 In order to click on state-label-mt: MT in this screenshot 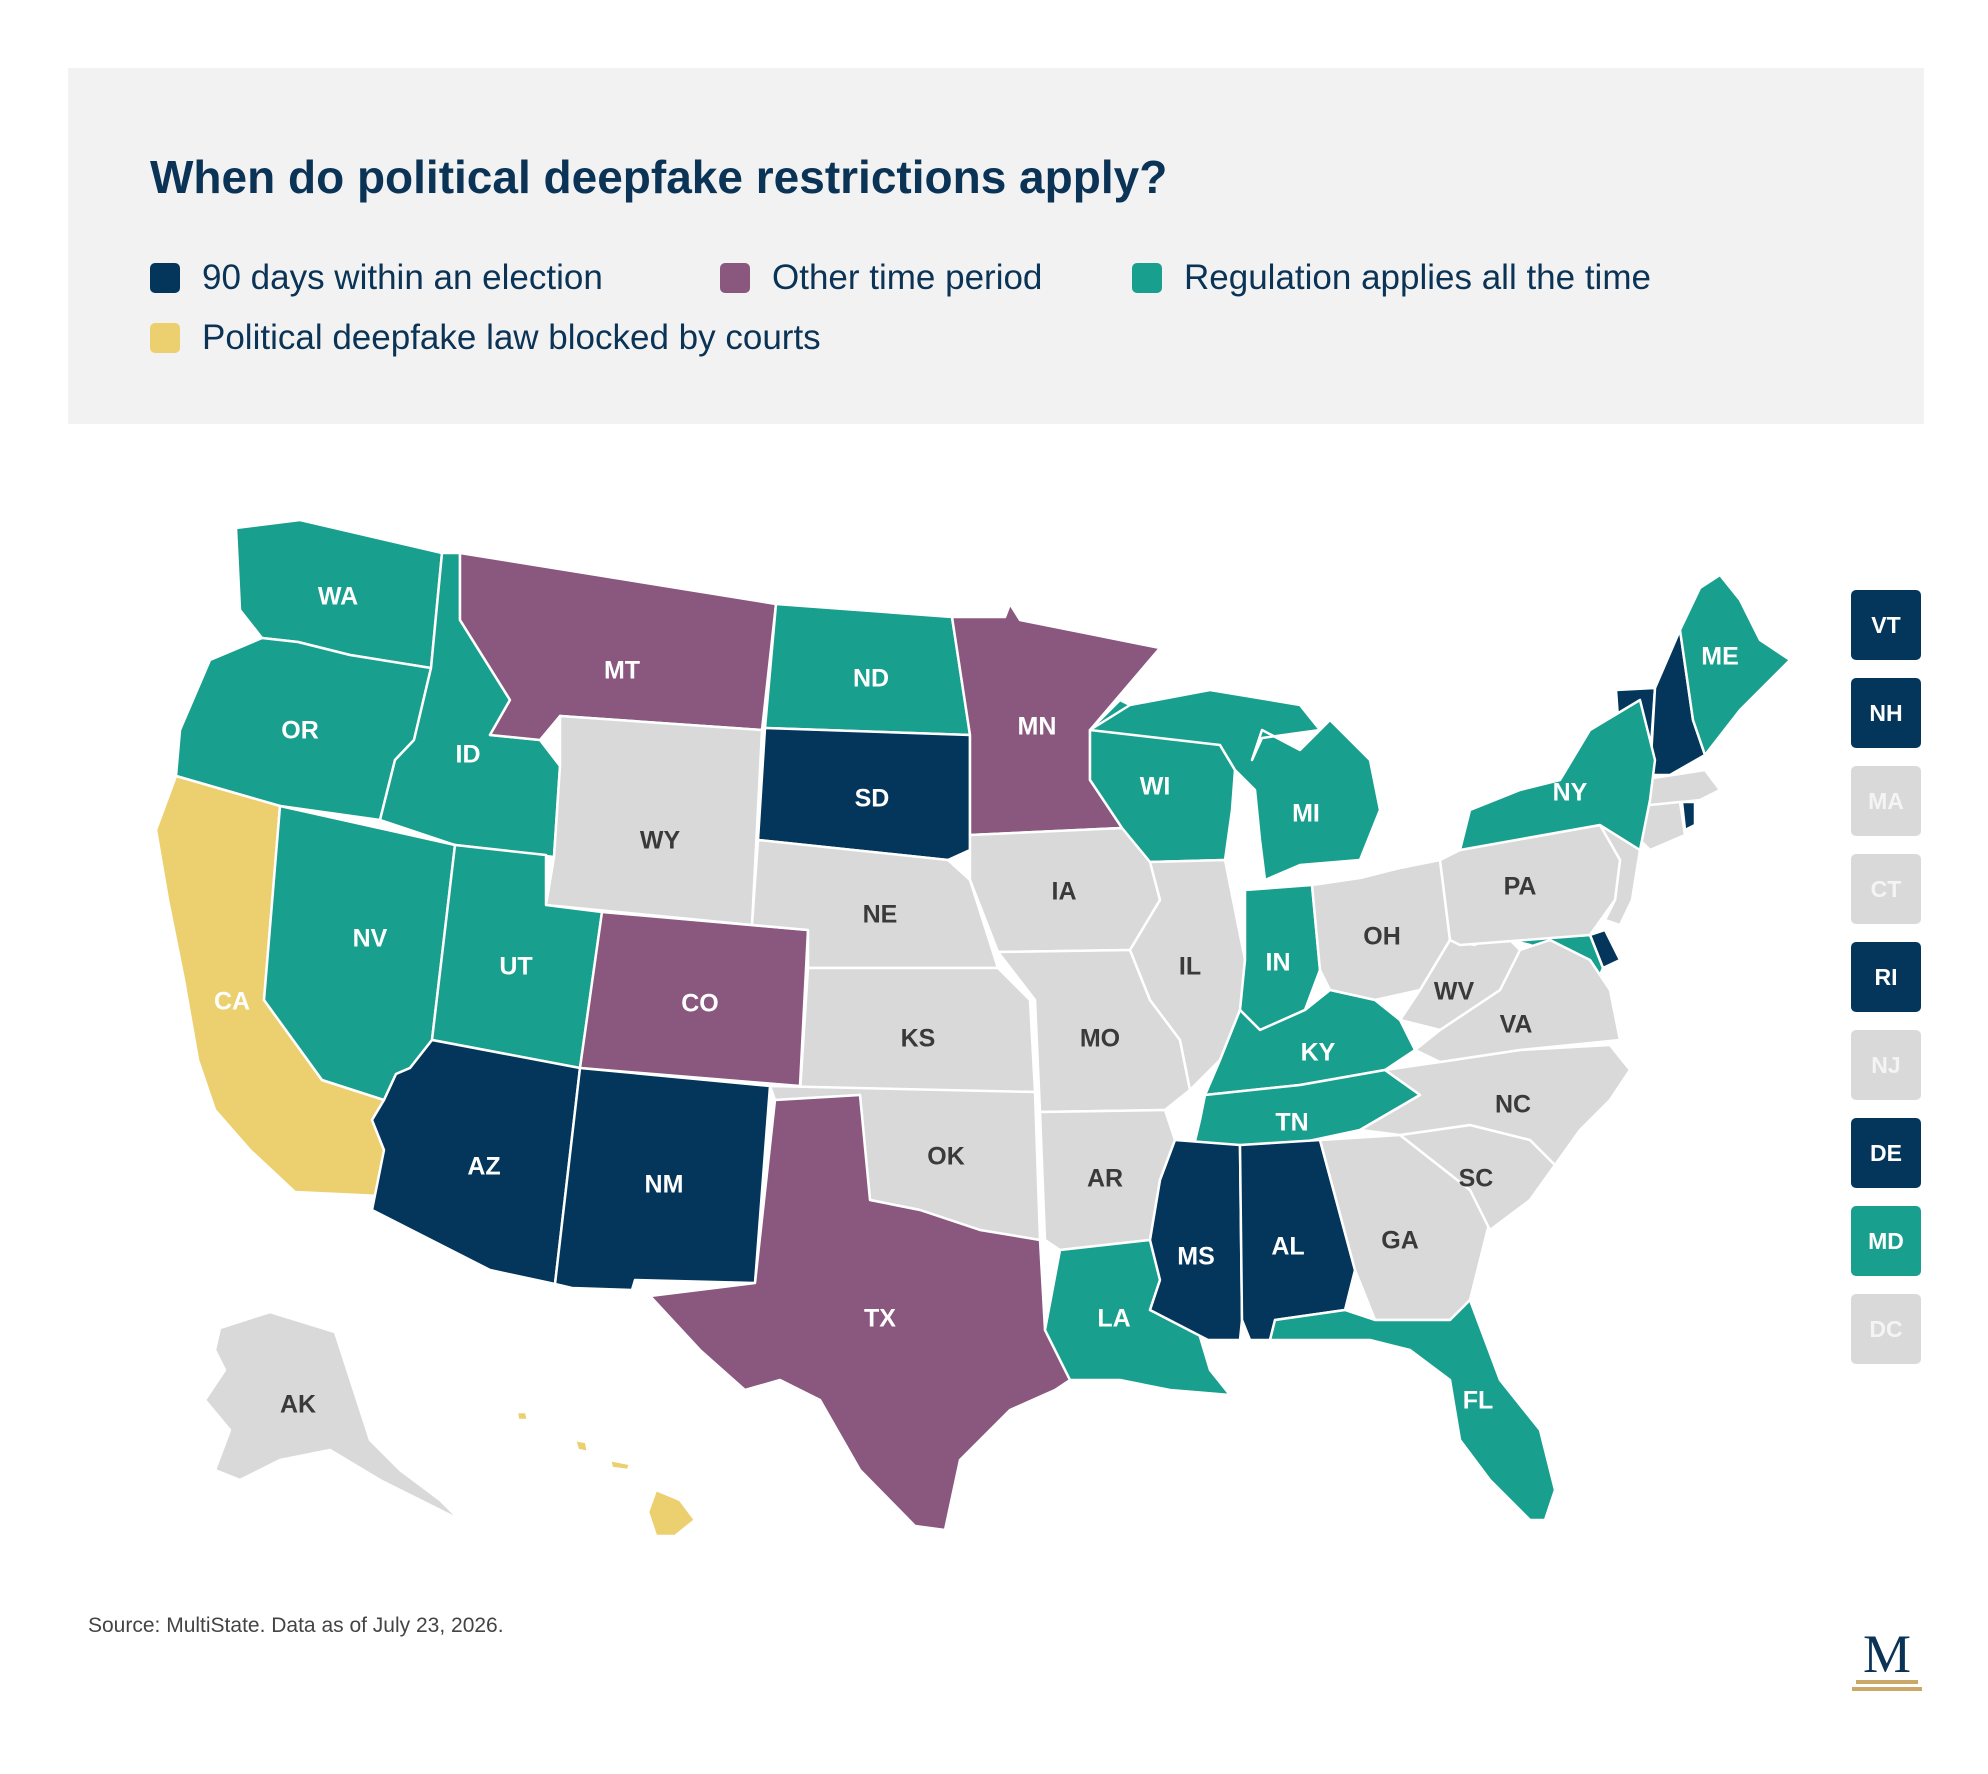, I will do `click(622, 671)`.